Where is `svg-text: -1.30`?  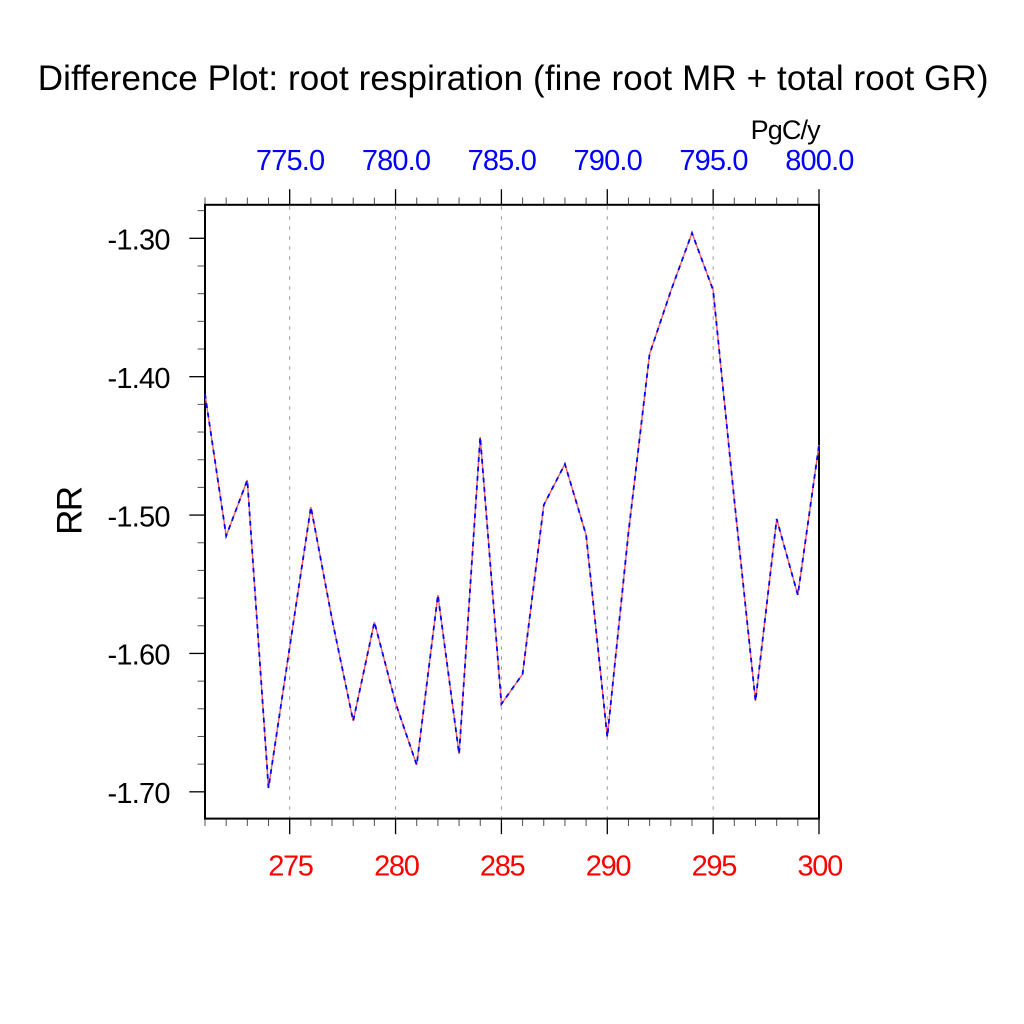 svg-text: -1.30 is located at coordinates (138, 241).